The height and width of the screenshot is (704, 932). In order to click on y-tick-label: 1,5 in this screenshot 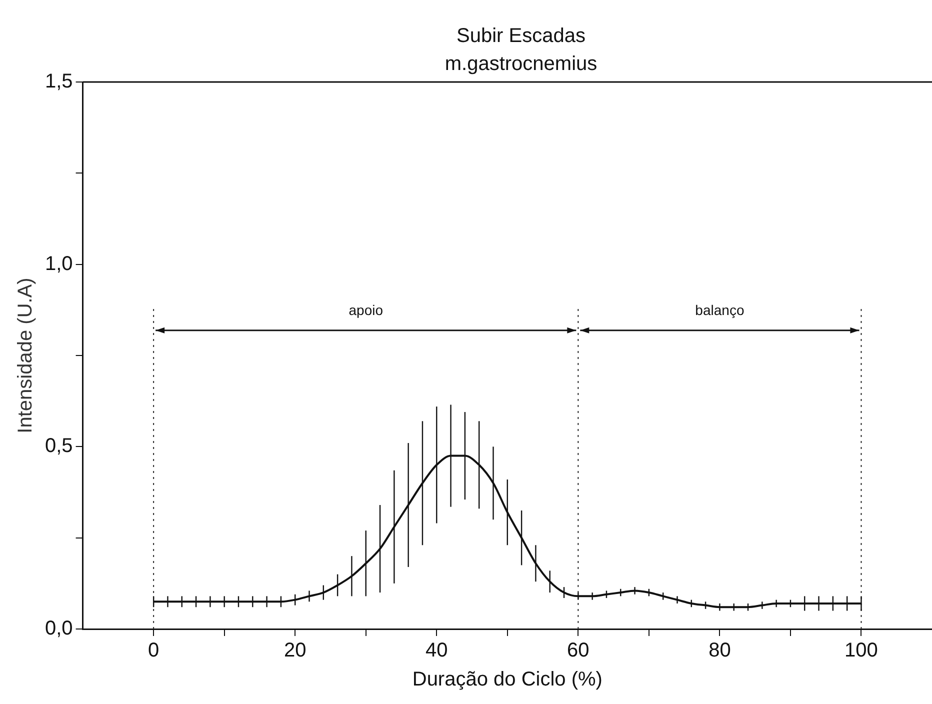, I will do `click(58, 81)`.